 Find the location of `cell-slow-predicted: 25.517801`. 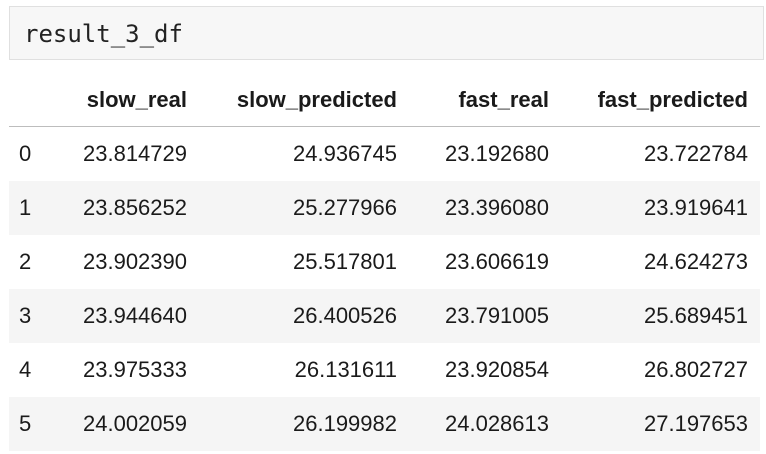

cell-slow-predicted: 25.517801 is located at coordinates (345, 261).